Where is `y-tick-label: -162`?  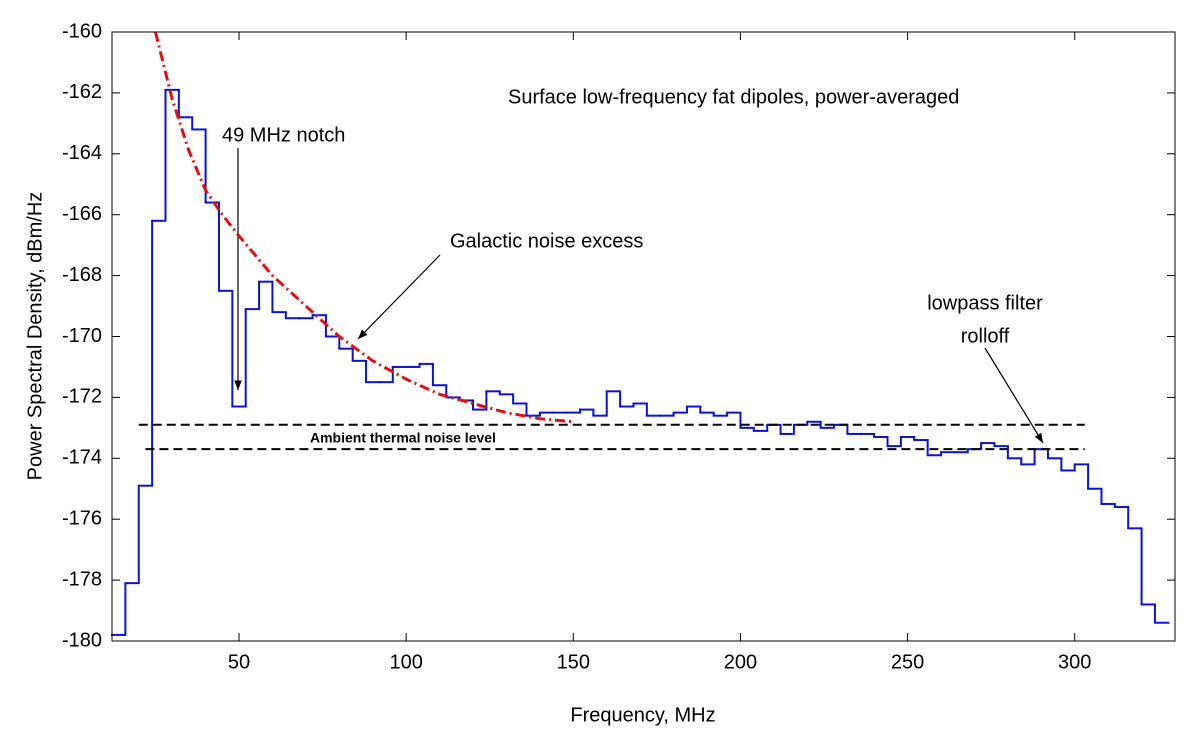 y-tick-label: -162 is located at coordinates (82, 92).